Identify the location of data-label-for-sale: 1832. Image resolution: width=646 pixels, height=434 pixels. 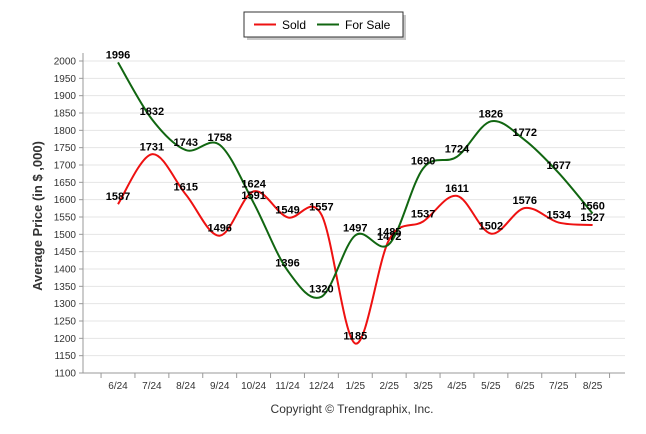
(152, 112).